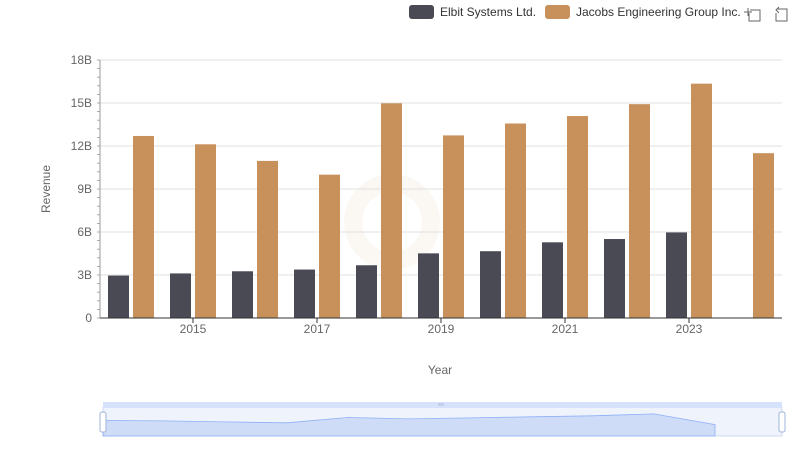 Image resolution: width=800 pixels, height=461 pixels. What do you see at coordinates (46, 189) in the screenshot?
I see `y-axis-title: Revenue` at bounding box center [46, 189].